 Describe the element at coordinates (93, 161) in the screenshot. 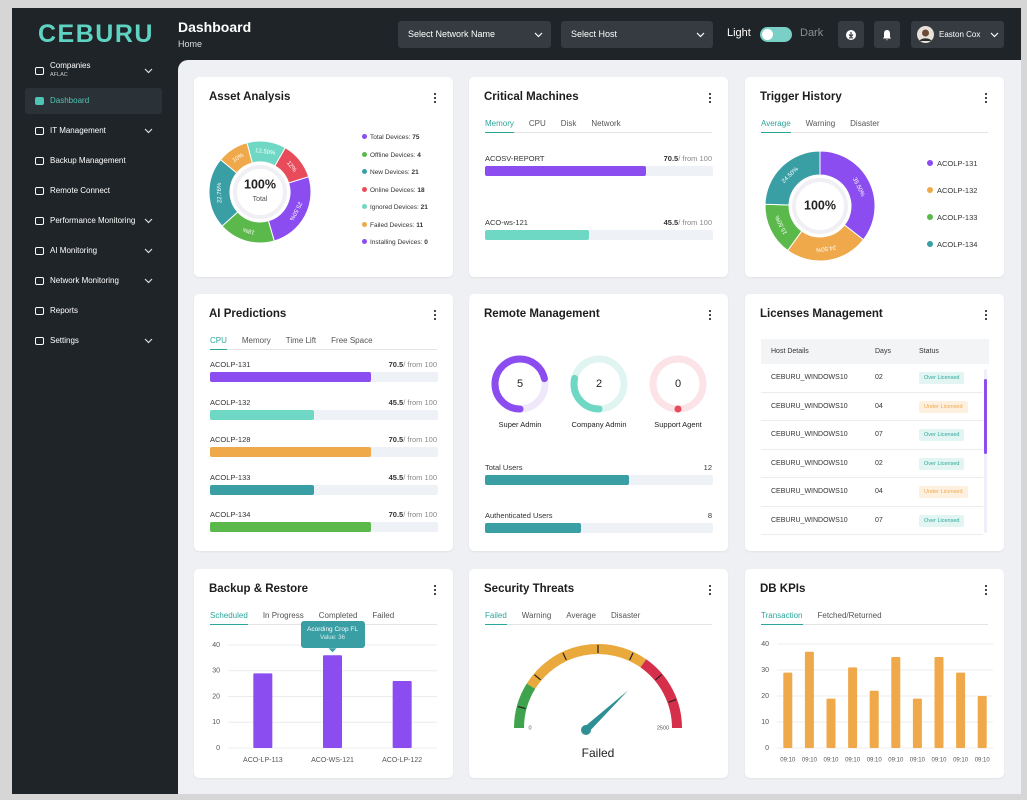

I see `nav-item: Backup Management` at that location.